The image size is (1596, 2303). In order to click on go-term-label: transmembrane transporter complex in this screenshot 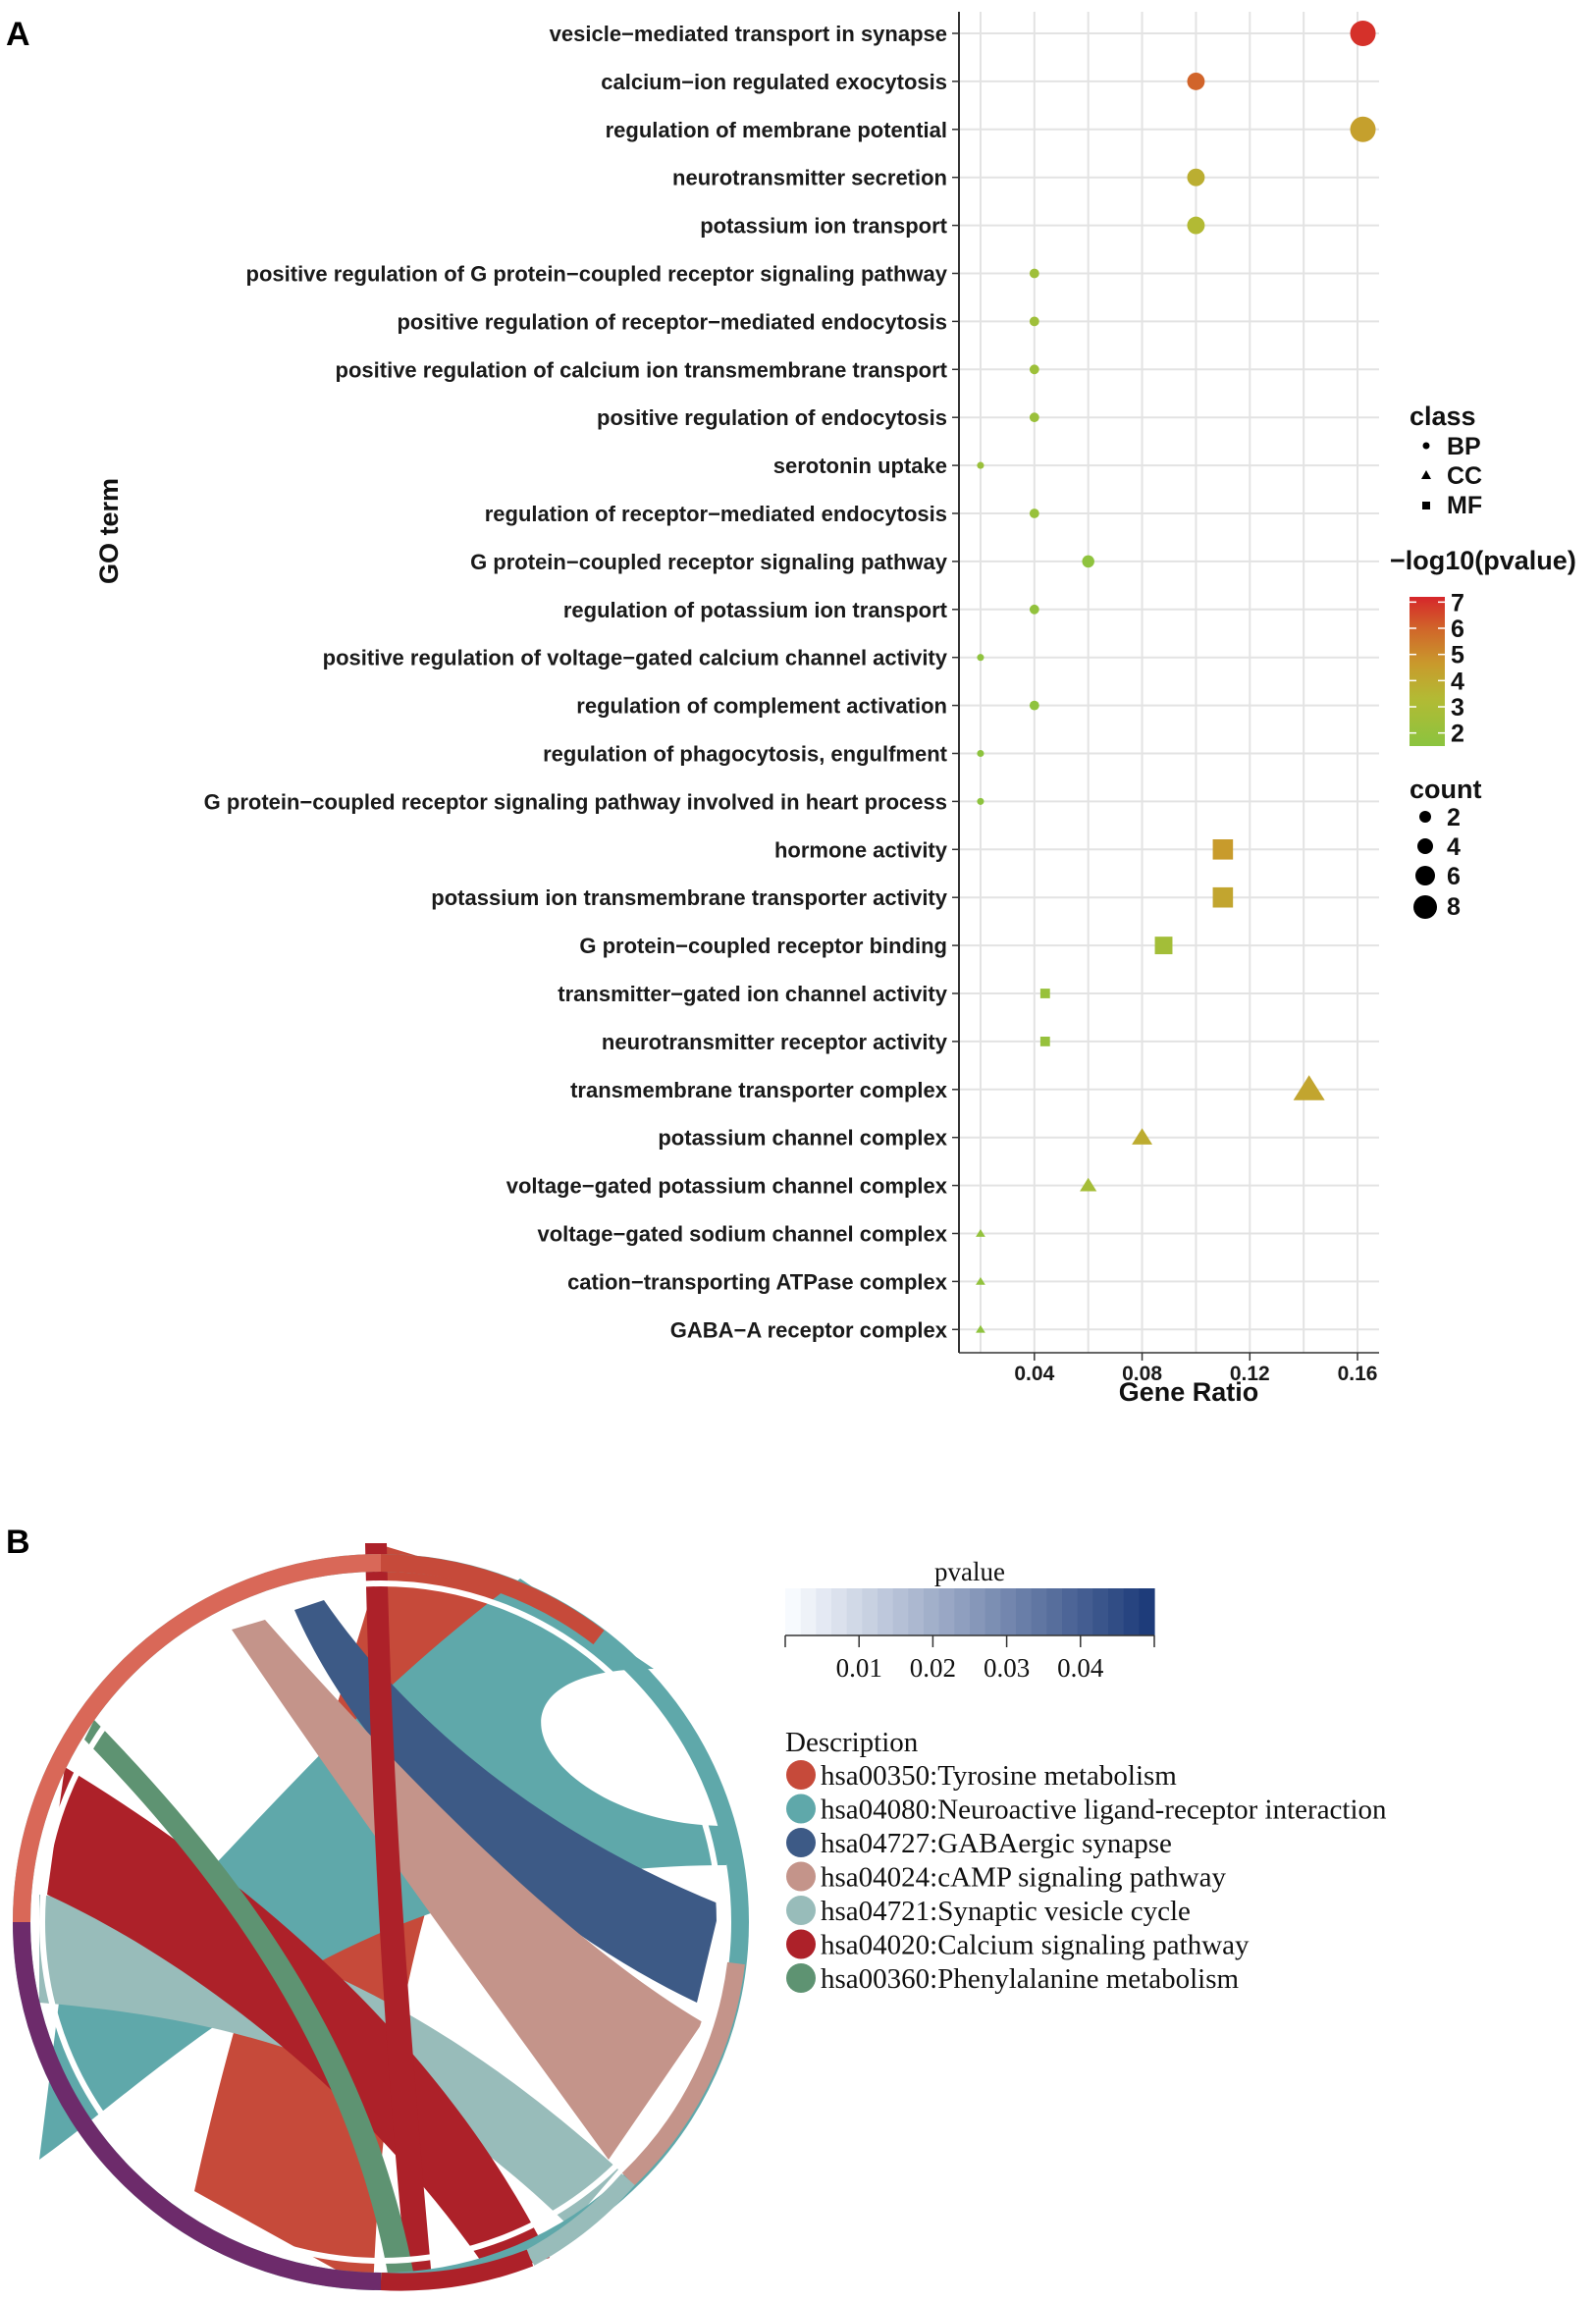, I will do `click(759, 1090)`.